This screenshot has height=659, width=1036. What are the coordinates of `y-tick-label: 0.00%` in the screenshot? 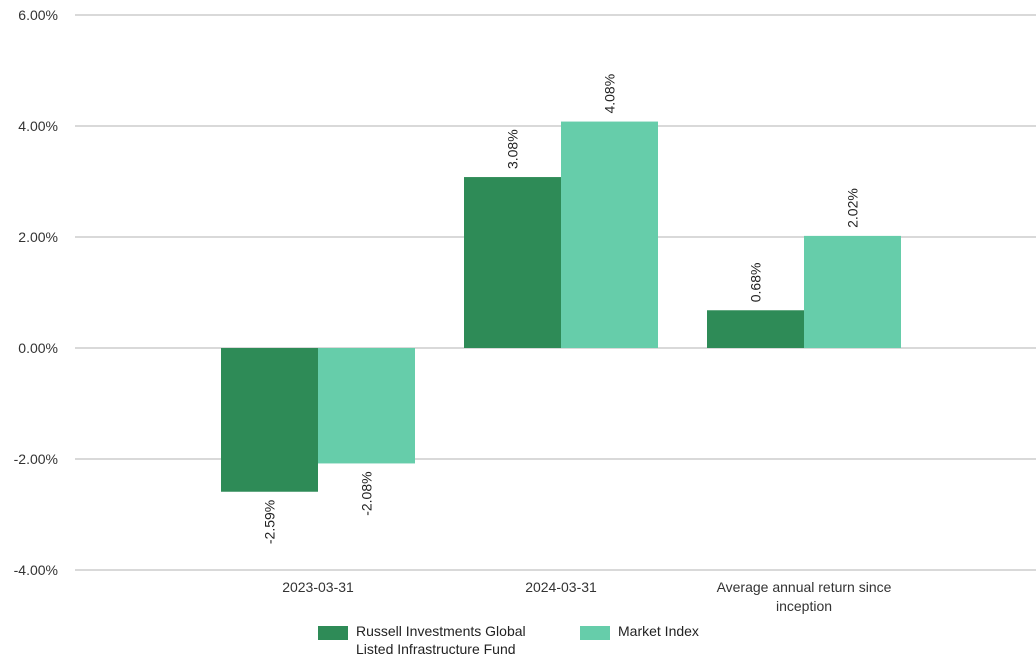 It's located at (38, 348).